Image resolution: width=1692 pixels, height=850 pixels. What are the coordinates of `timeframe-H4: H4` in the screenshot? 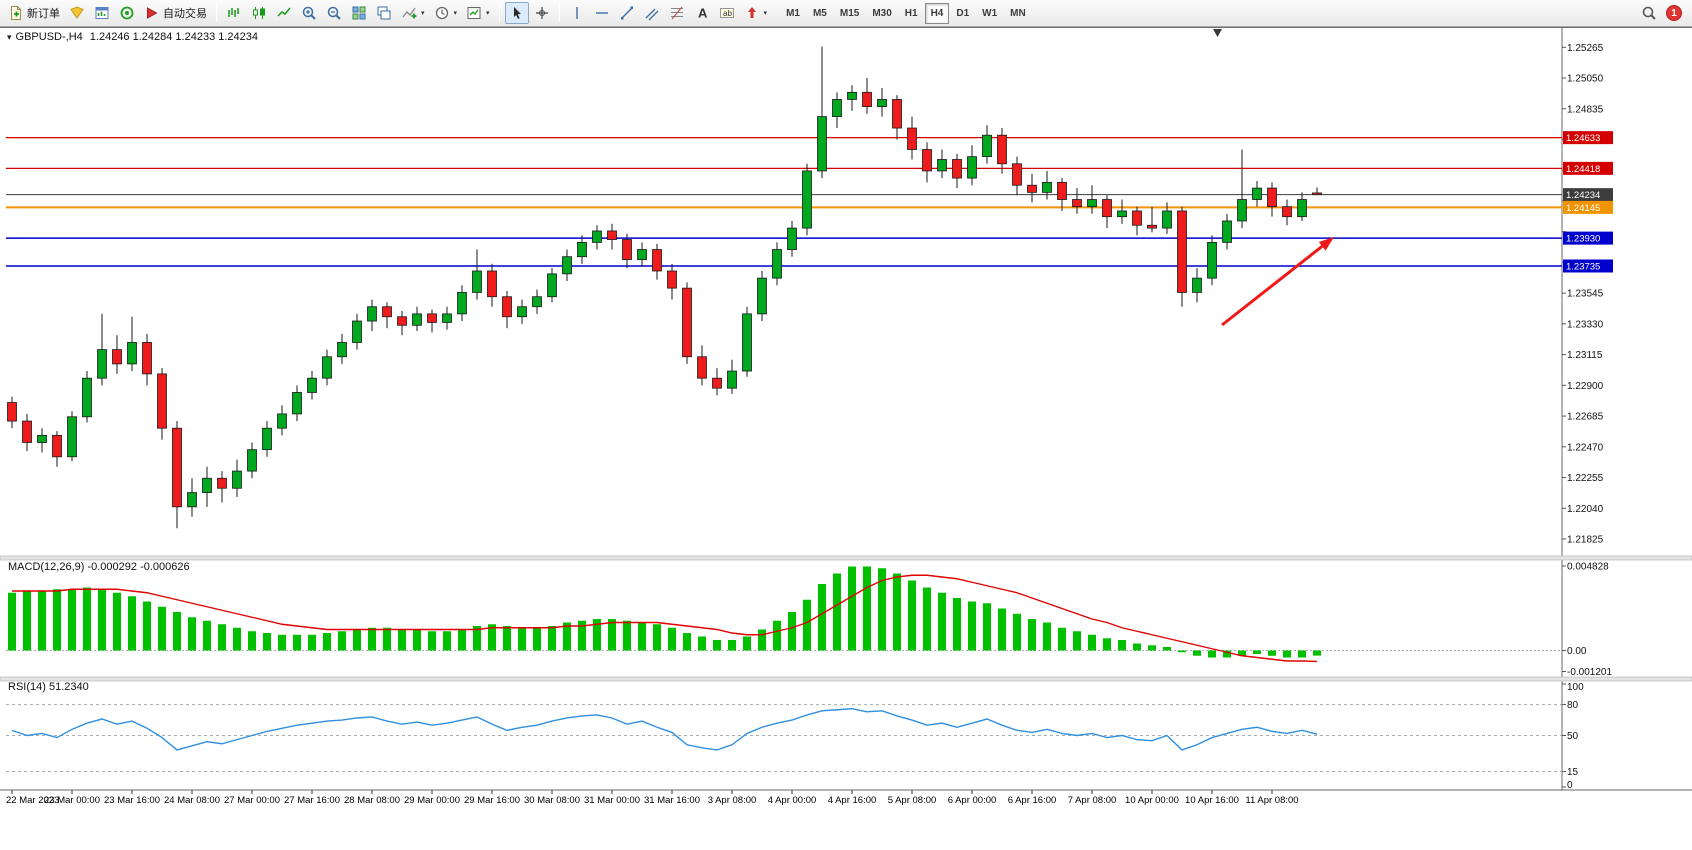 It's located at (937, 13).